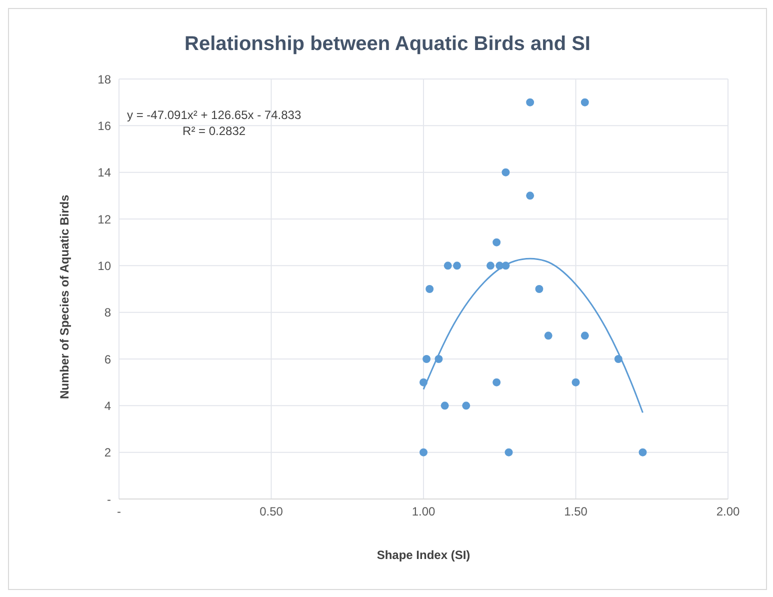 This screenshot has height=597, width=773. I want to click on x-axis-title: Shape Index (SI), so click(423, 555).